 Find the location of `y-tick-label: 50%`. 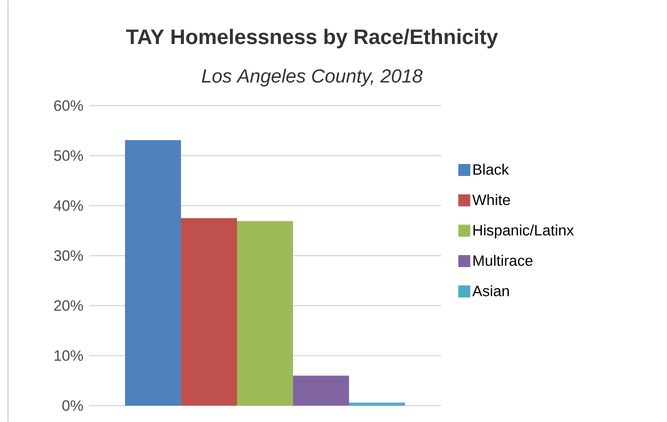

y-tick-label: 50% is located at coordinates (68, 155).